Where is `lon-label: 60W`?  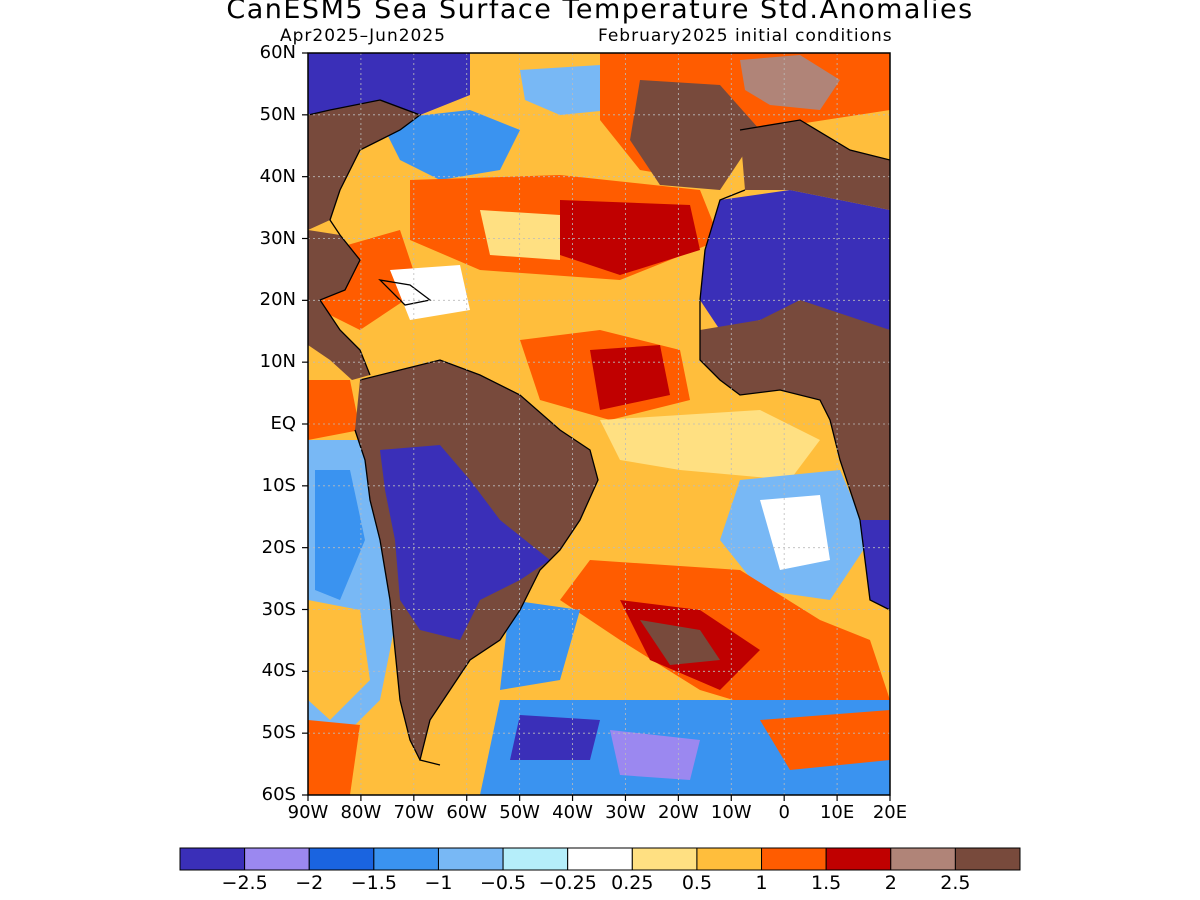 lon-label: 60W is located at coordinates (467, 812).